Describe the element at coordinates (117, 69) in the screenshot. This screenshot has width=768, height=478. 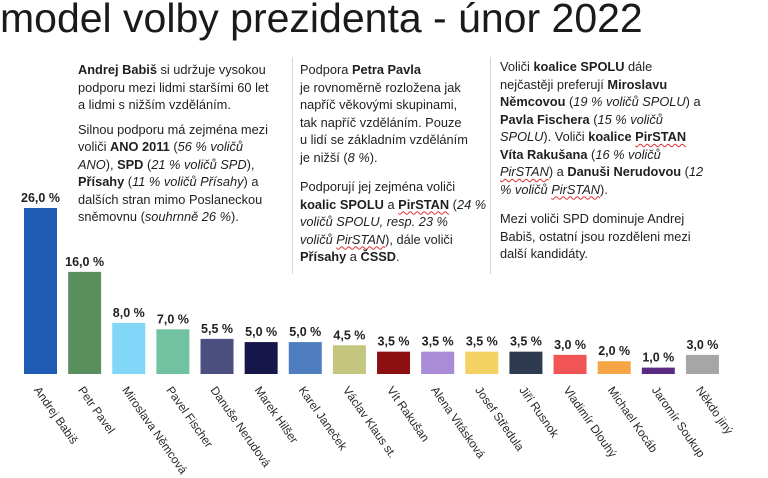
I see `bold-text: Andrej Babiš` at that location.